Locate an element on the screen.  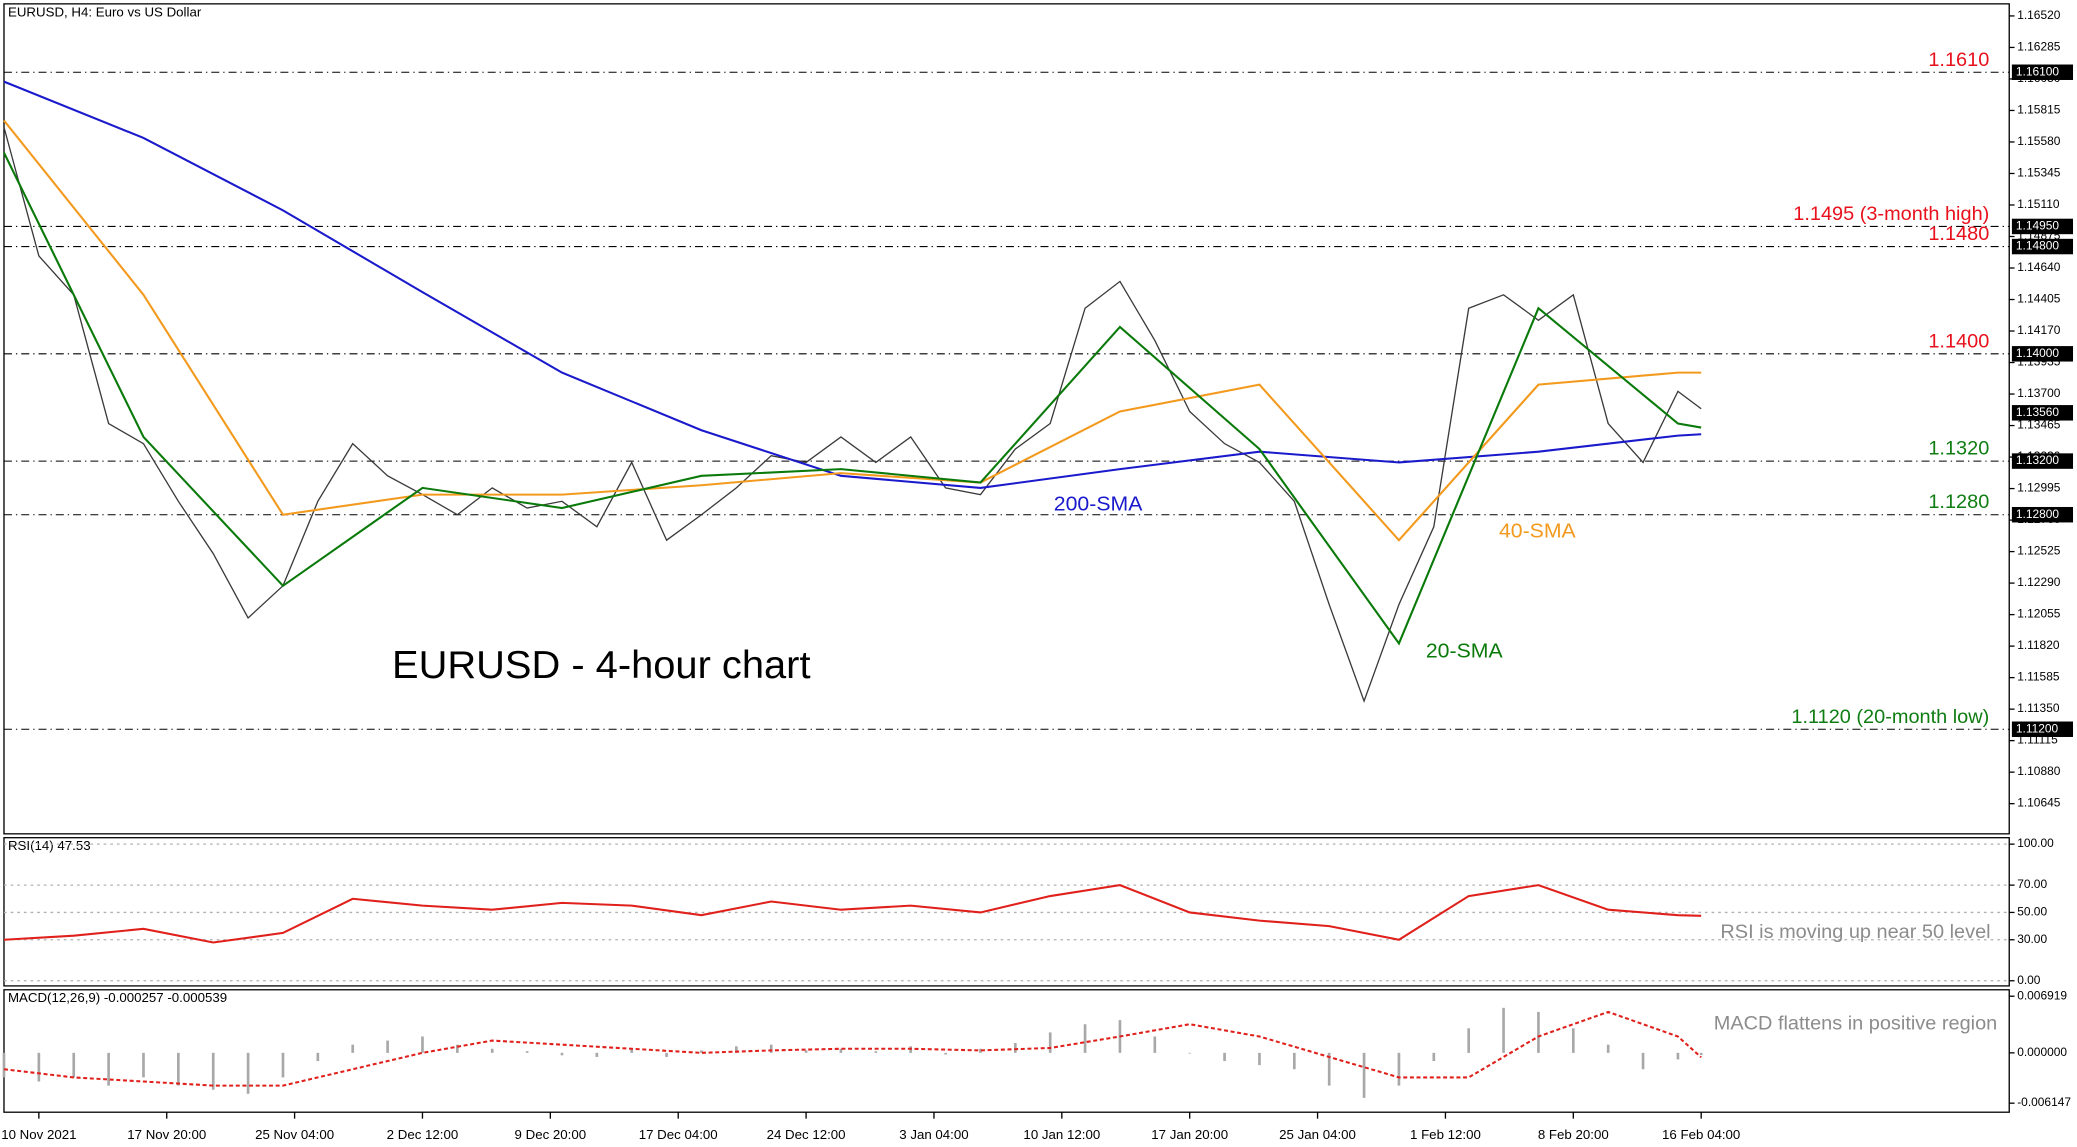
series-label: 40-SMA is located at coordinates (1537, 531).